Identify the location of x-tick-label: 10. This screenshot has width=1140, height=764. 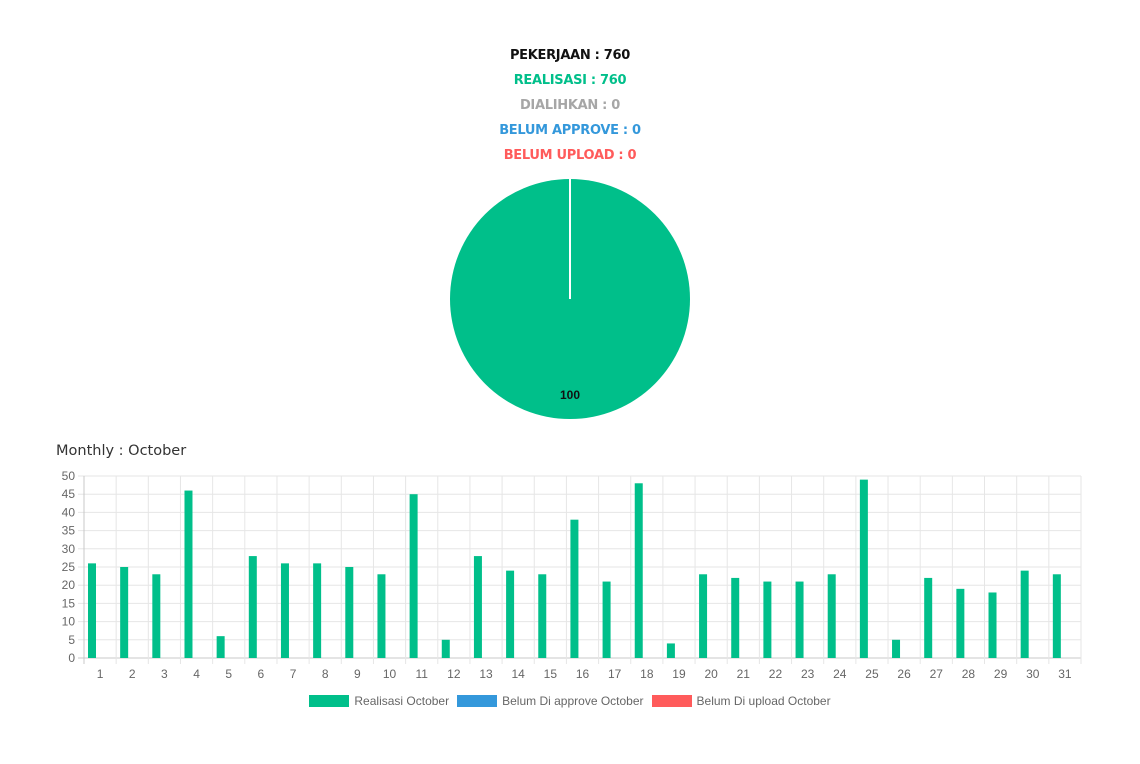
(390, 674).